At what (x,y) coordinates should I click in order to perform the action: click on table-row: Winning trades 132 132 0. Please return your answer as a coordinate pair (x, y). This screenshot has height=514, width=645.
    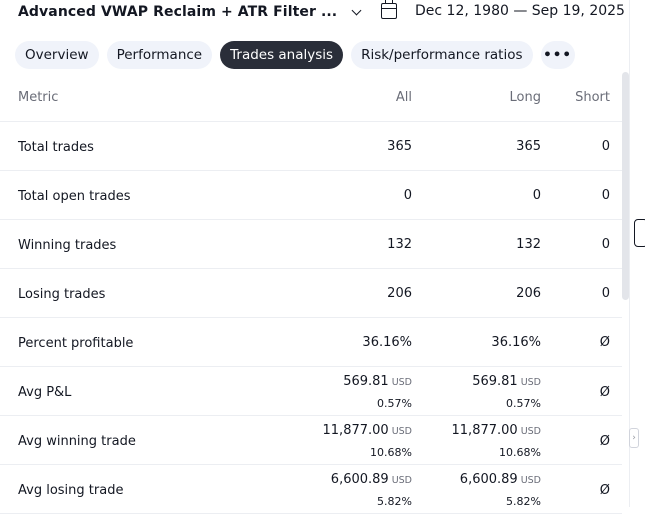
    Looking at the image, I should click on (311, 244).